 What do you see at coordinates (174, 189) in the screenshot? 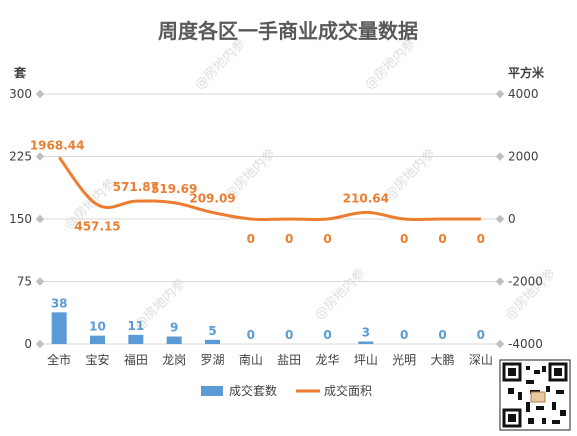
I see `line-data-label: 519.69` at bounding box center [174, 189].